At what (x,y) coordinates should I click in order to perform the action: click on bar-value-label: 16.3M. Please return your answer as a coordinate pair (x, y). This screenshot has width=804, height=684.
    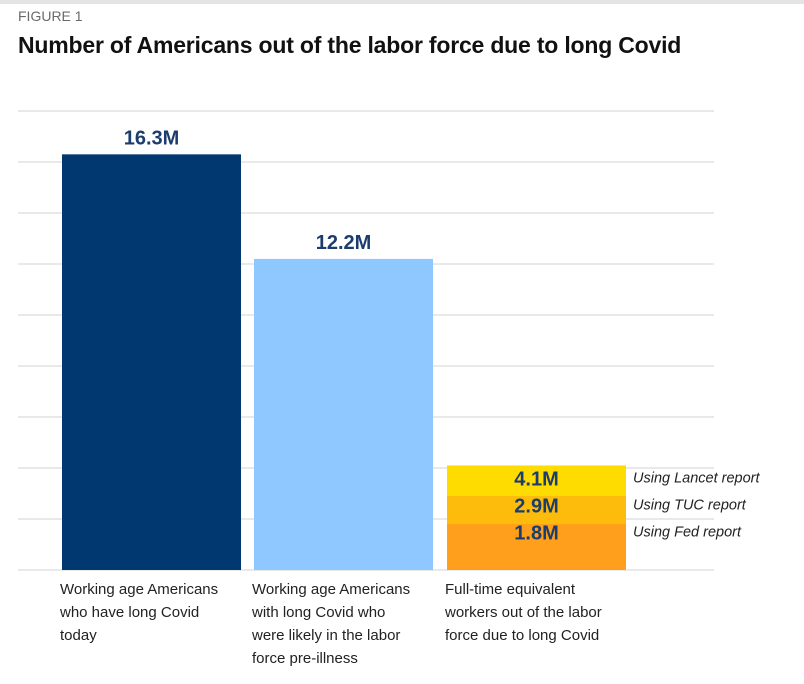
    Looking at the image, I should click on (152, 138).